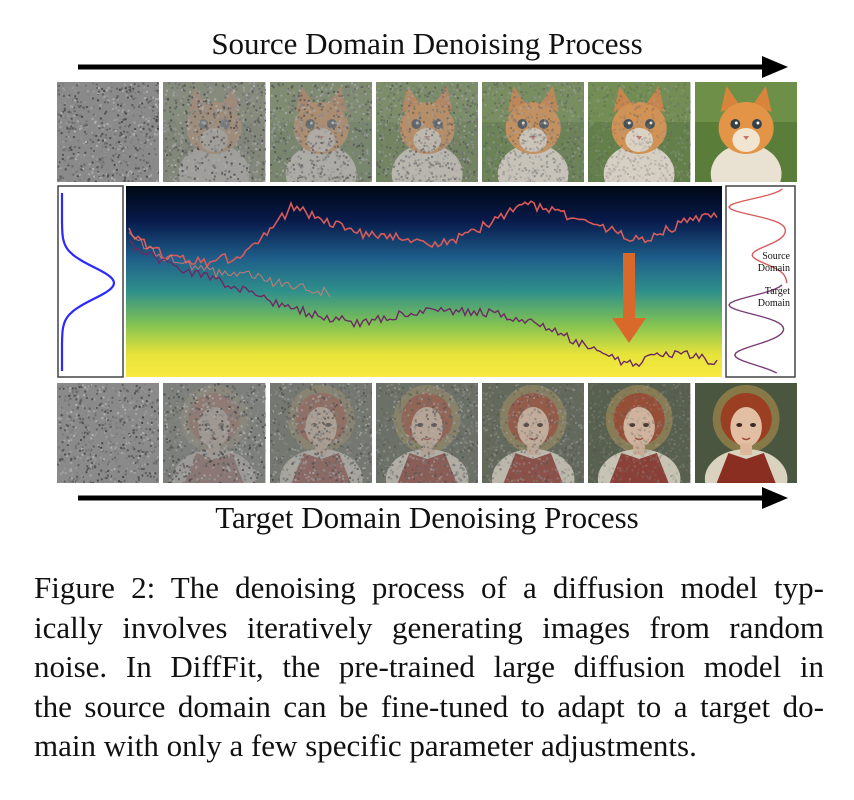  Describe the element at coordinates (433, 498) in the screenshot. I see `target-process-arrow` at that location.